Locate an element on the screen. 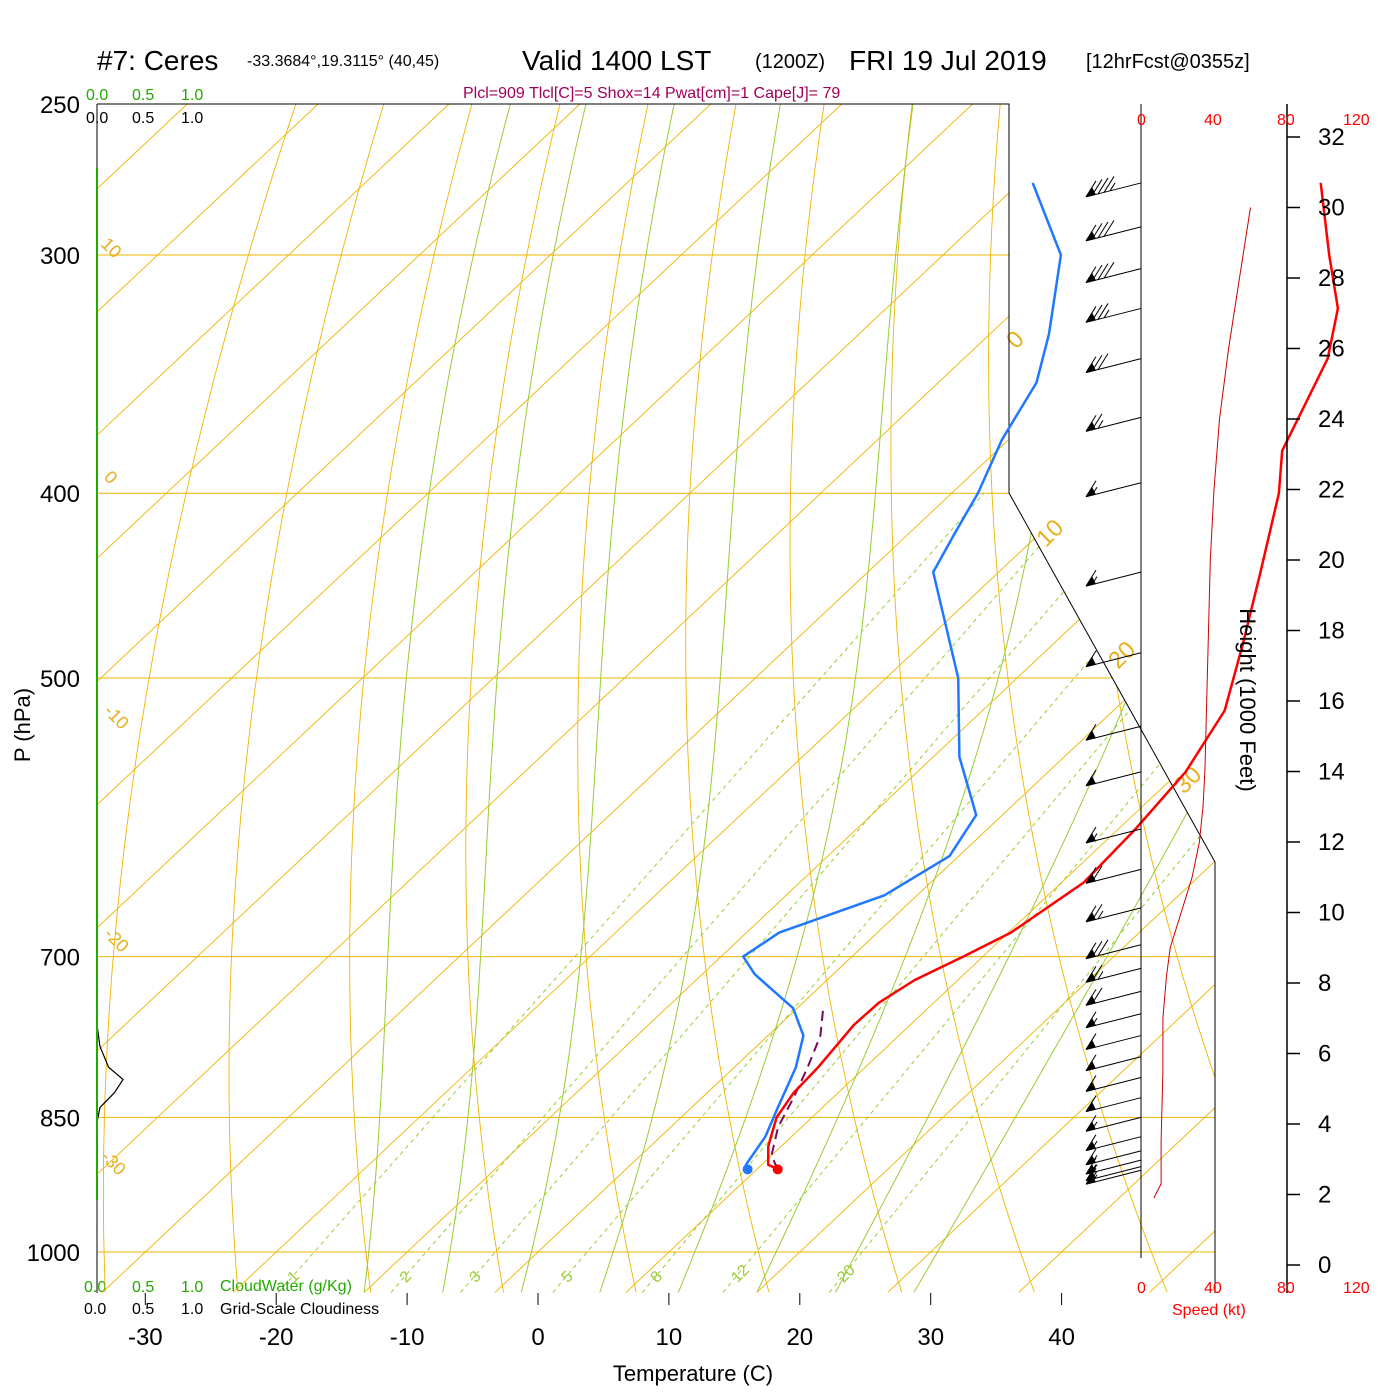  x-tick-label: -20 is located at coordinates (276, 1337).